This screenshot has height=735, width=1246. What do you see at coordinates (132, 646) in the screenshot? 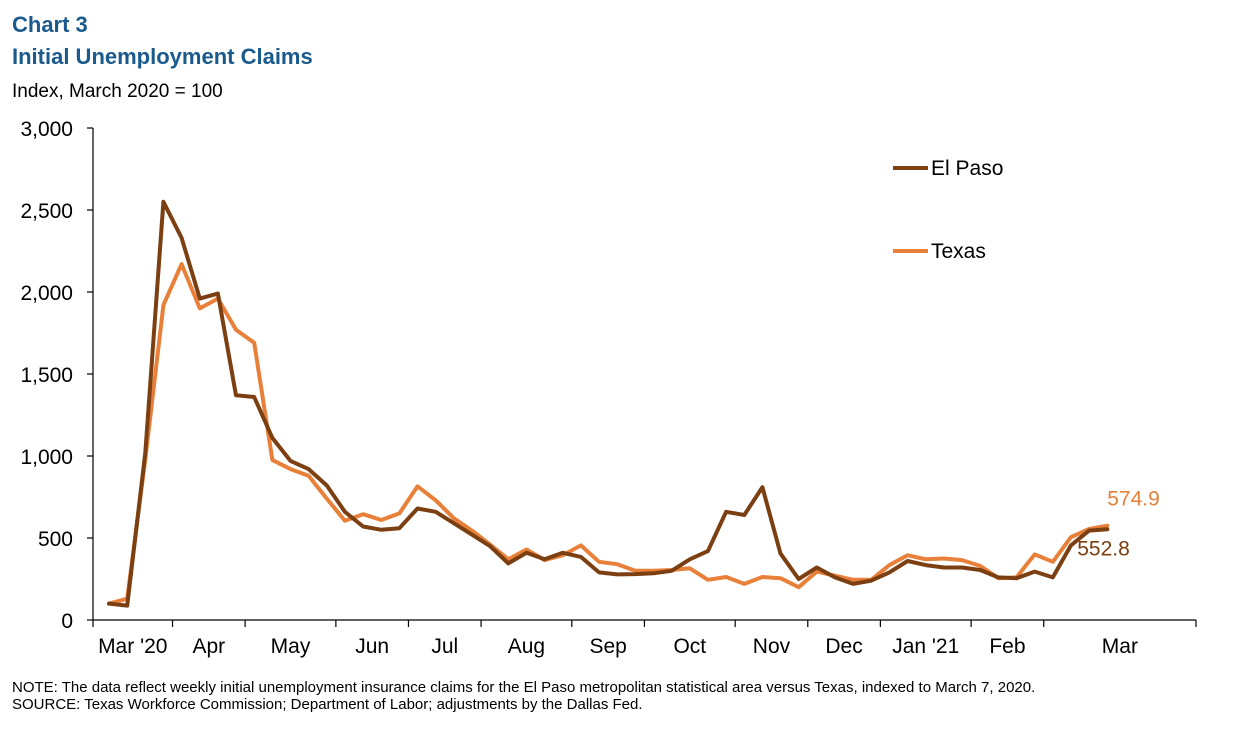
I see `x-tick-label: Mar '20` at bounding box center [132, 646].